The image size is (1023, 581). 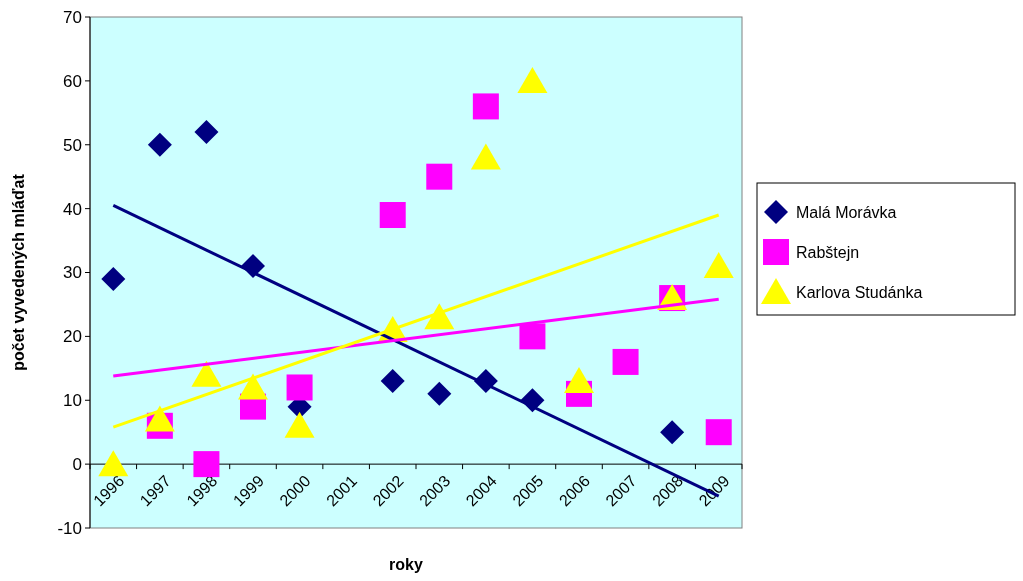 What do you see at coordinates (72, 401) in the screenshot?
I see `y-tick-label: 10` at bounding box center [72, 401].